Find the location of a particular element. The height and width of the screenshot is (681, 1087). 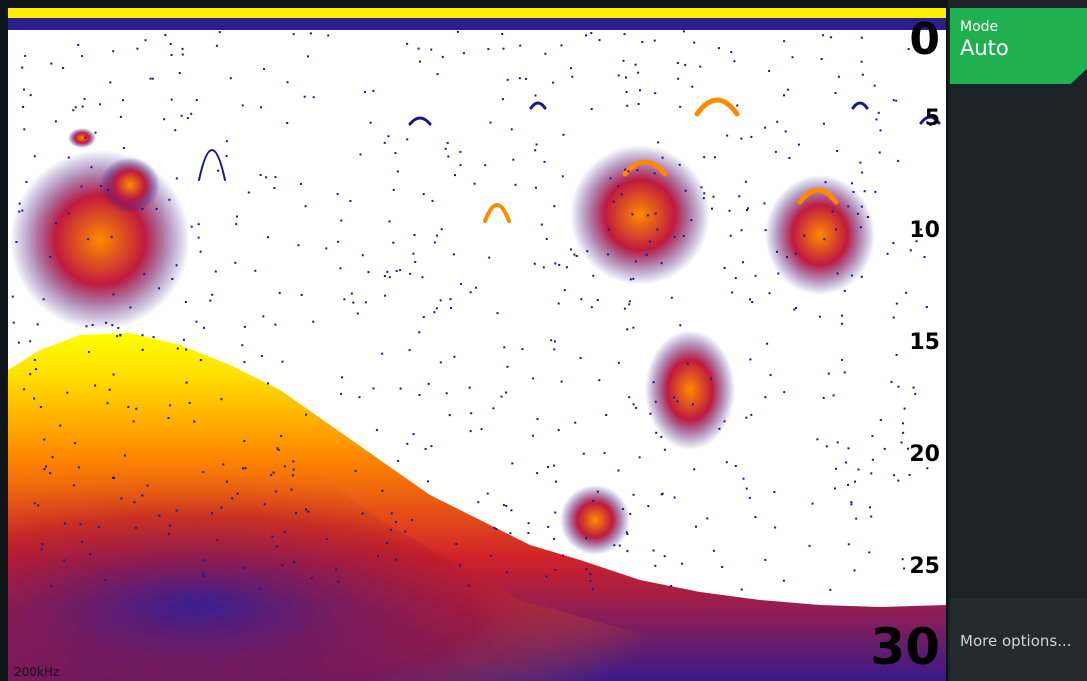

surface-clutter is located at coordinates (477, 24).